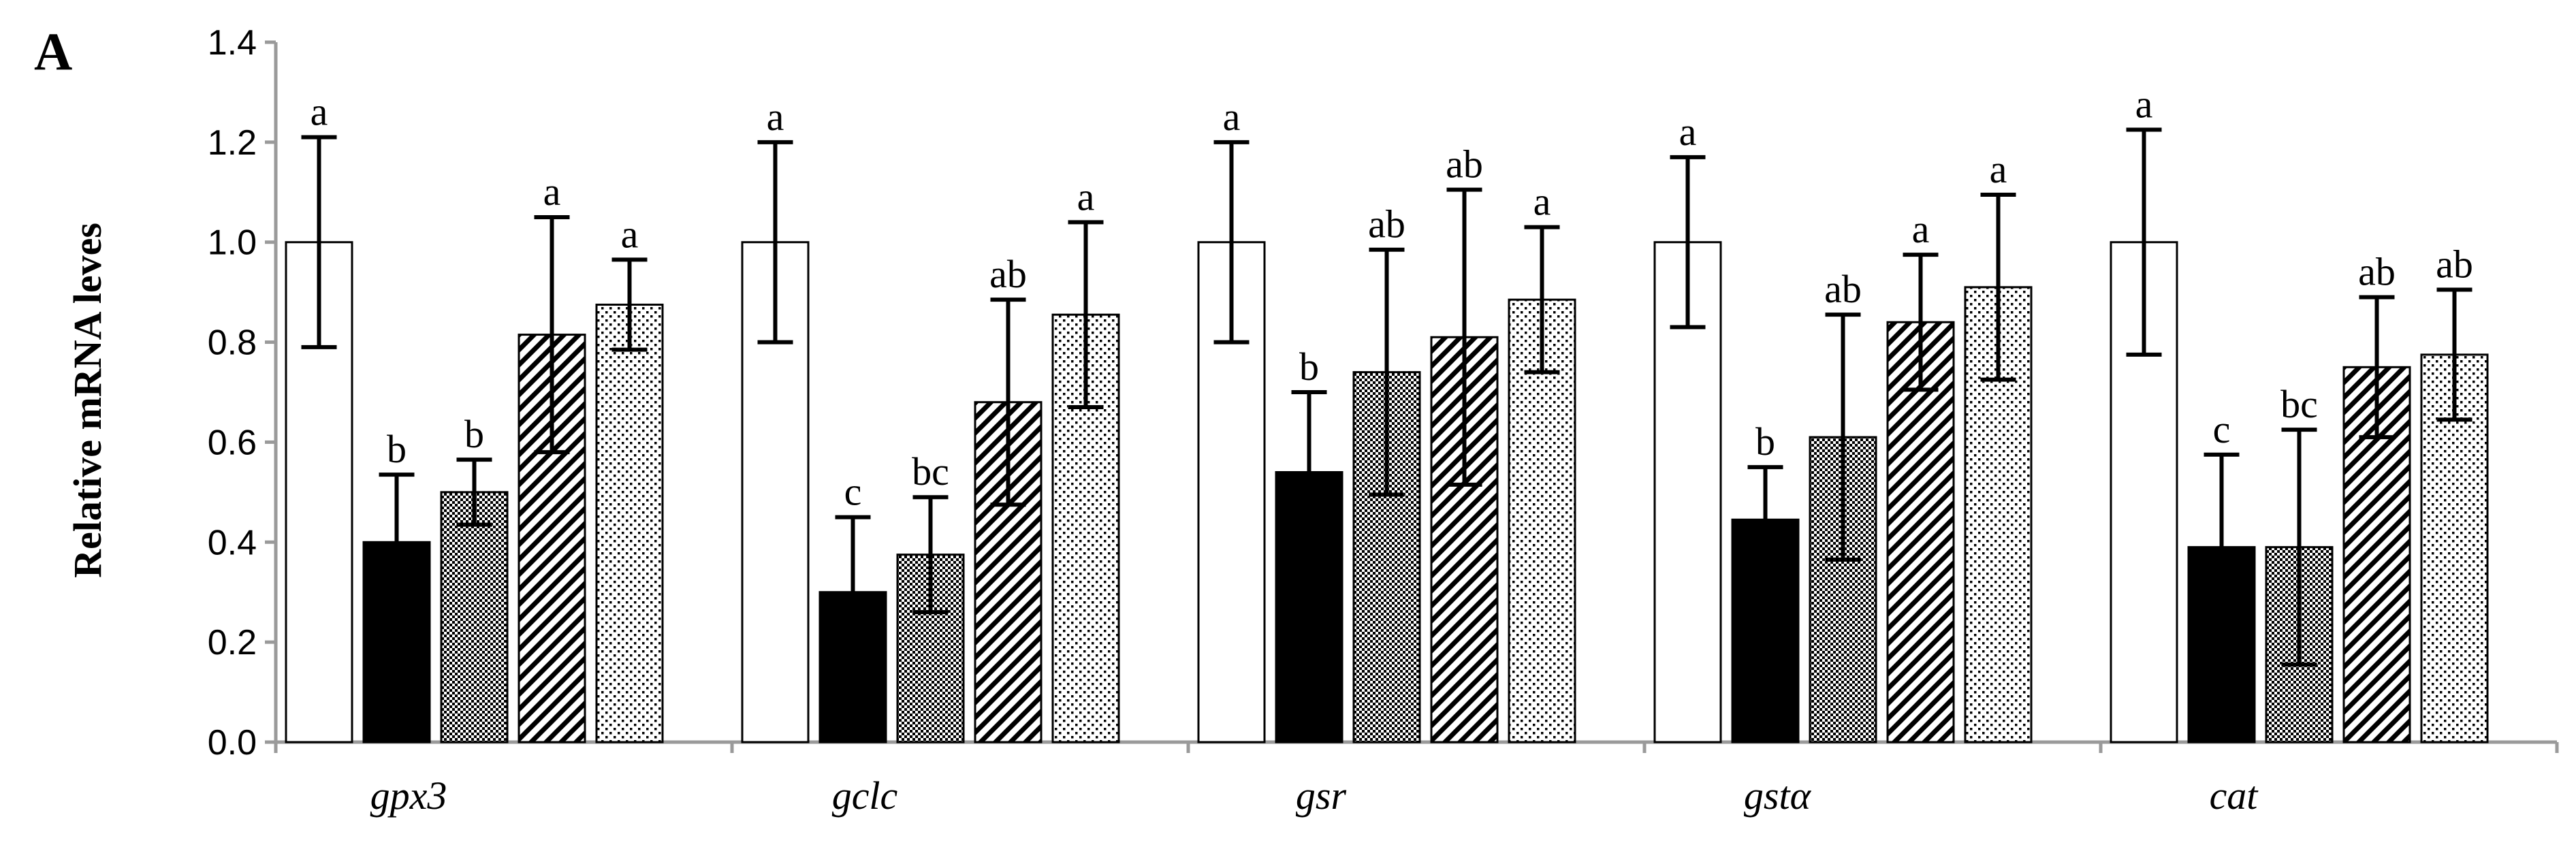 This screenshot has height=849, width=2576. I want to click on y-tick-label: 0.0, so click(232, 743).